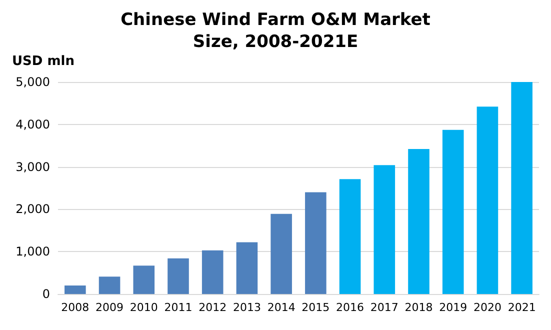  What do you see at coordinates (384, 307) in the screenshot?
I see `x-tick-label: 2017` at bounding box center [384, 307].